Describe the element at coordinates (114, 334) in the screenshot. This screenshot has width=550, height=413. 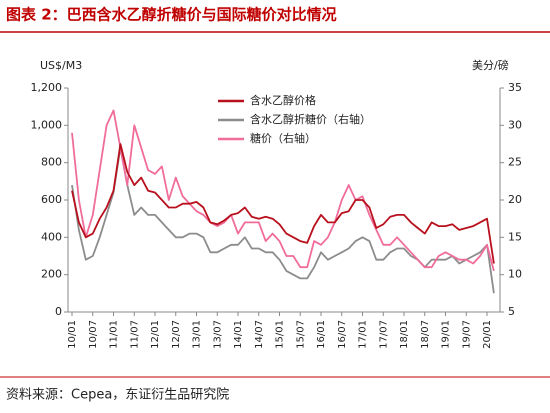
I see `x-tick-label: 11/01` at that location.